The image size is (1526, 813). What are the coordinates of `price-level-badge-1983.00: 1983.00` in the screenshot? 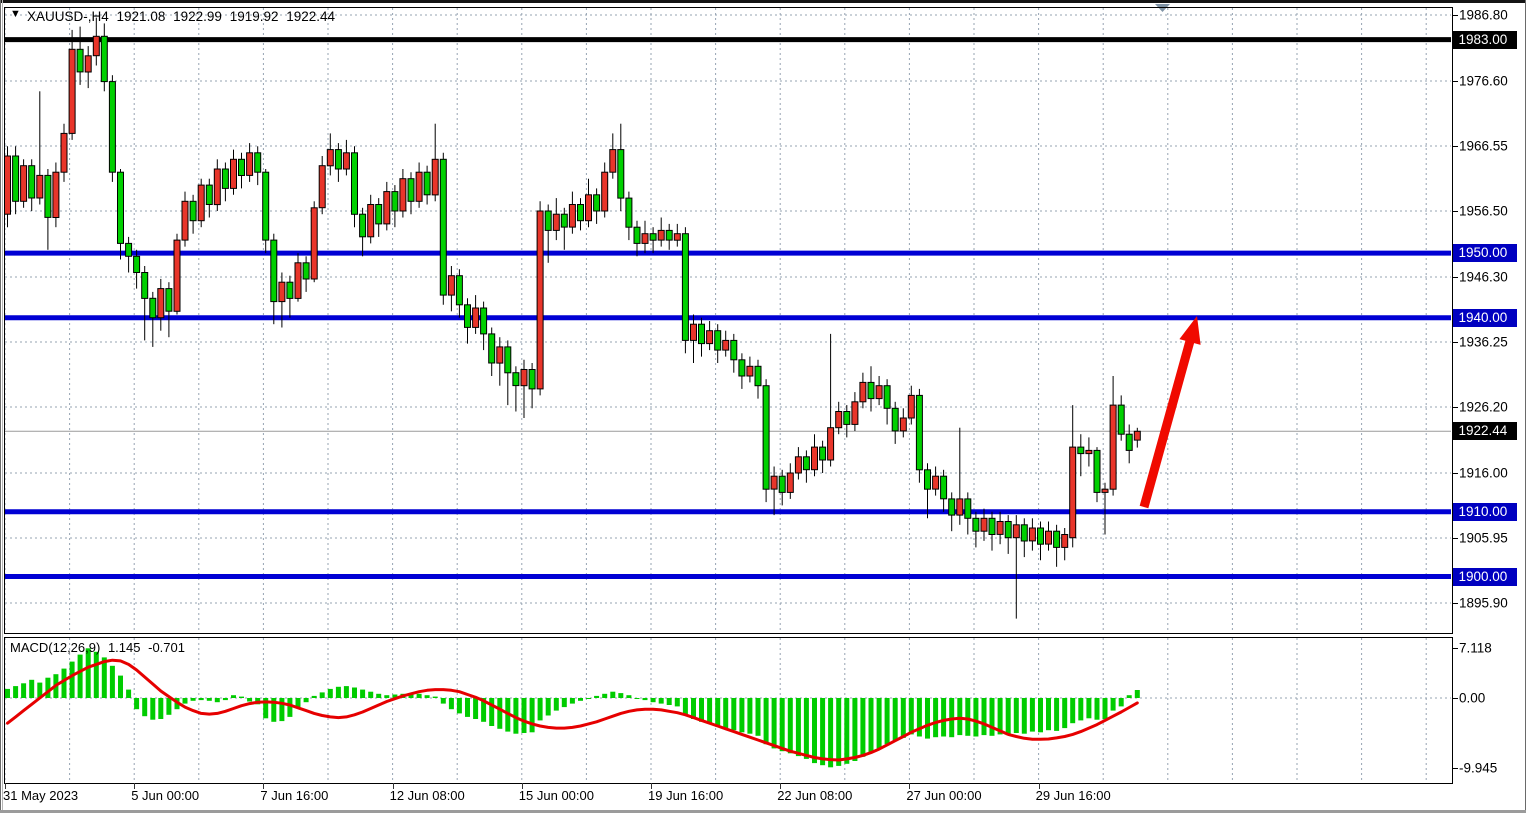 It's located at (1484, 39).